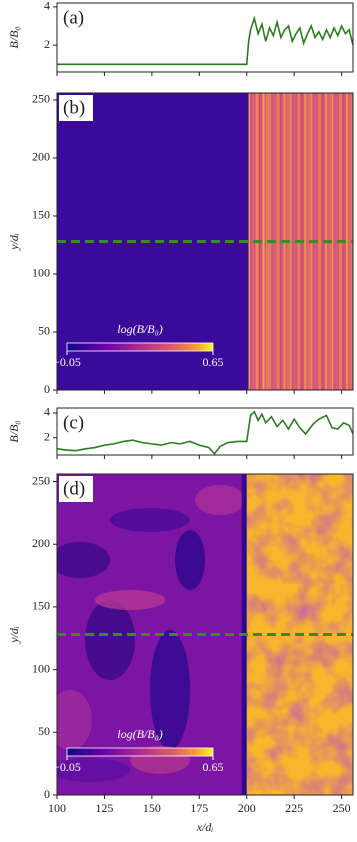  I want to click on x-tick-label: 175, so click(199, 808).